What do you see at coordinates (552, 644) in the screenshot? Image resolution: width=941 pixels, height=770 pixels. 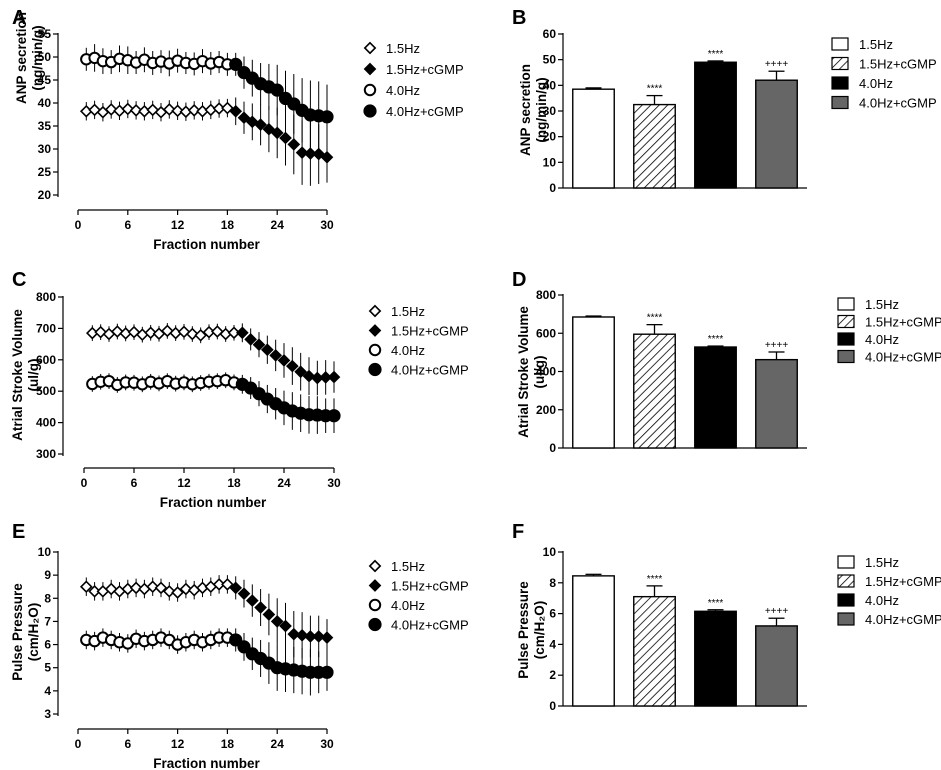 I see `y-tick-label: 4` at bounding box center [552, 644].